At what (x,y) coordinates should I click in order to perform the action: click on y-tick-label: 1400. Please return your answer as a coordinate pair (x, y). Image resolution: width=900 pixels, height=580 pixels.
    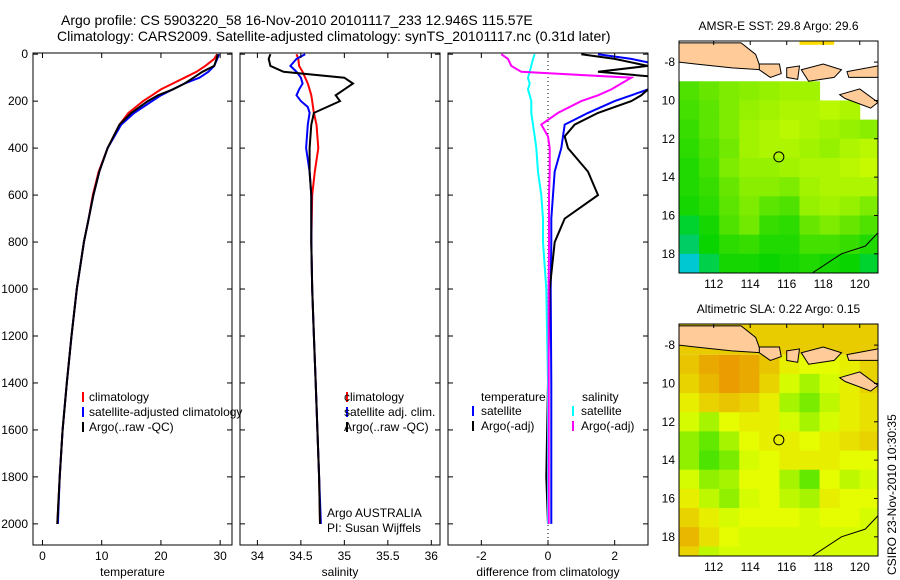
    Looking at the image, I should click on (14, 383).